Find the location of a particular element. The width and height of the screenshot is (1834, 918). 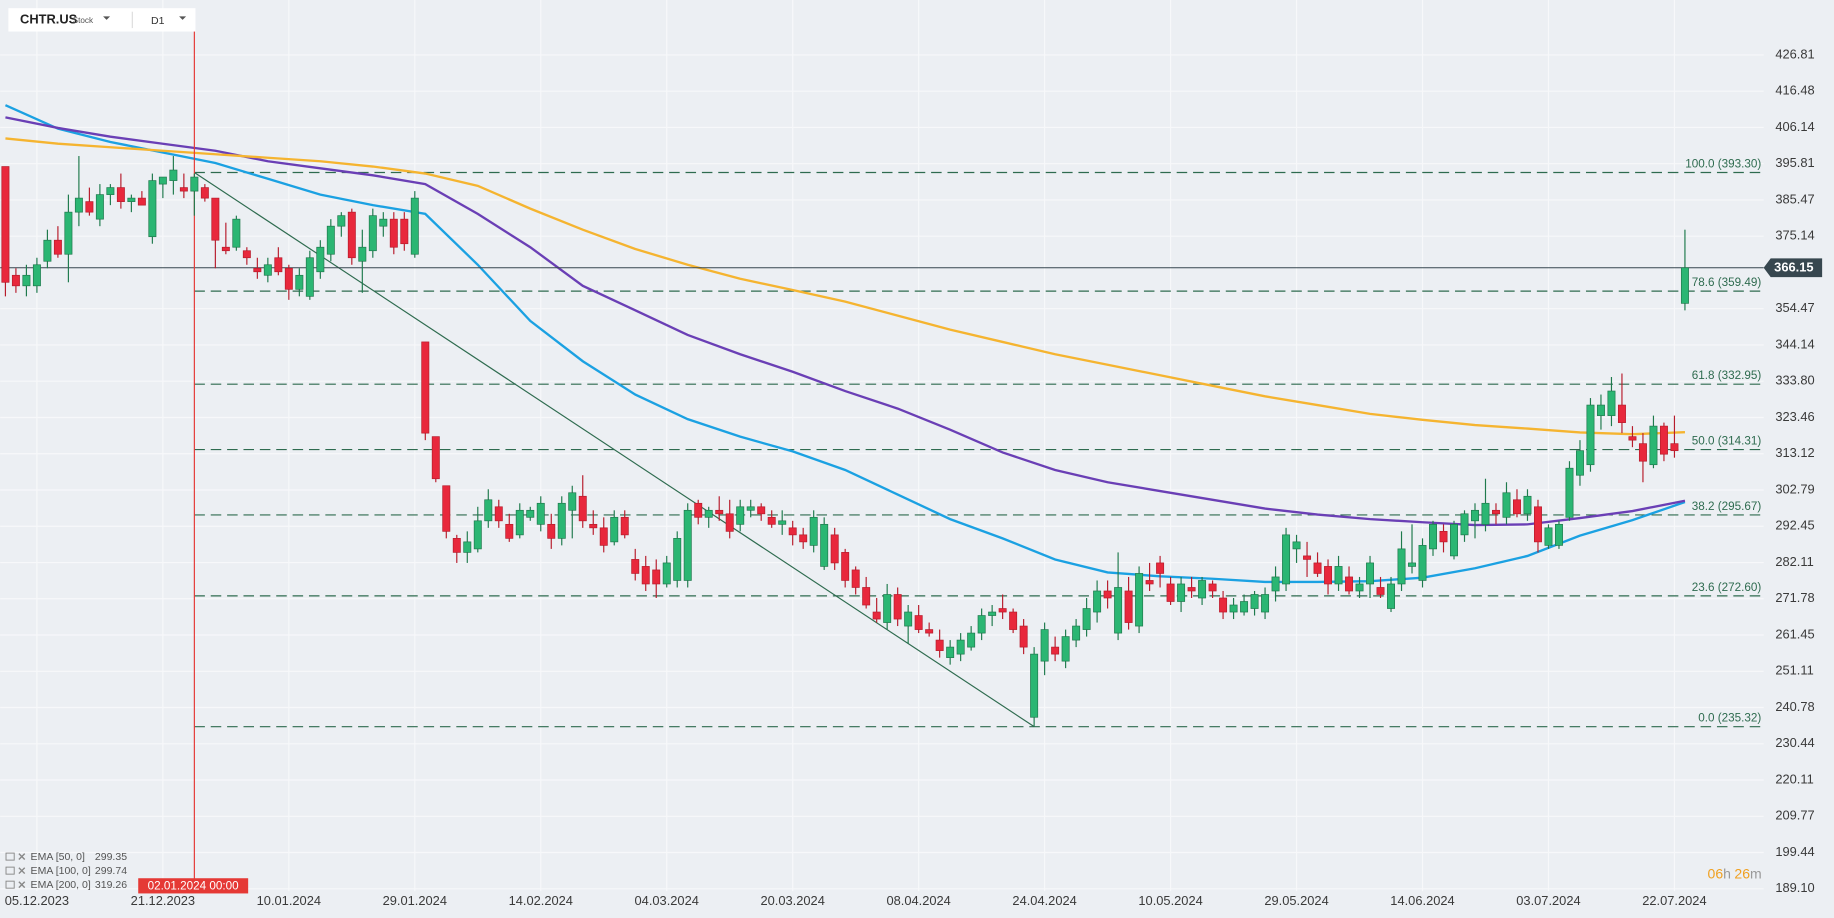

symbol-box: CHTR.US Stock D1 is located at coordinates (102, 20).